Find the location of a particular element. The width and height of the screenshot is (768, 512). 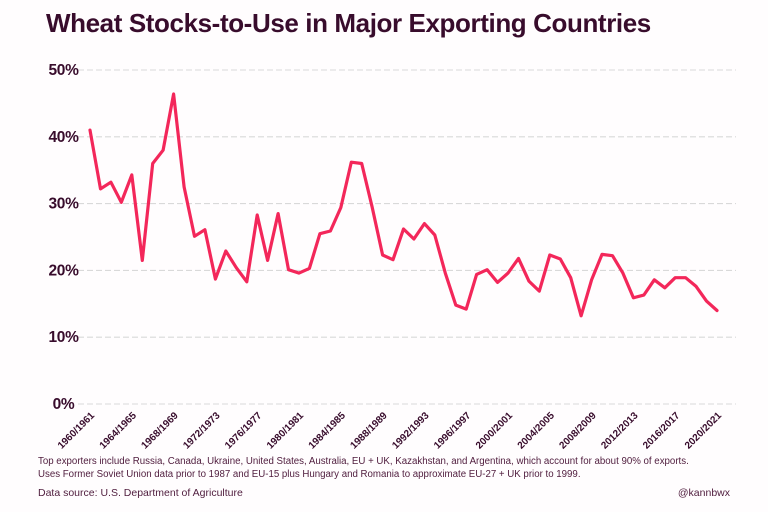

x-tick-label-1976-1977: 1976/1977 is located at coordinates (244, 431).